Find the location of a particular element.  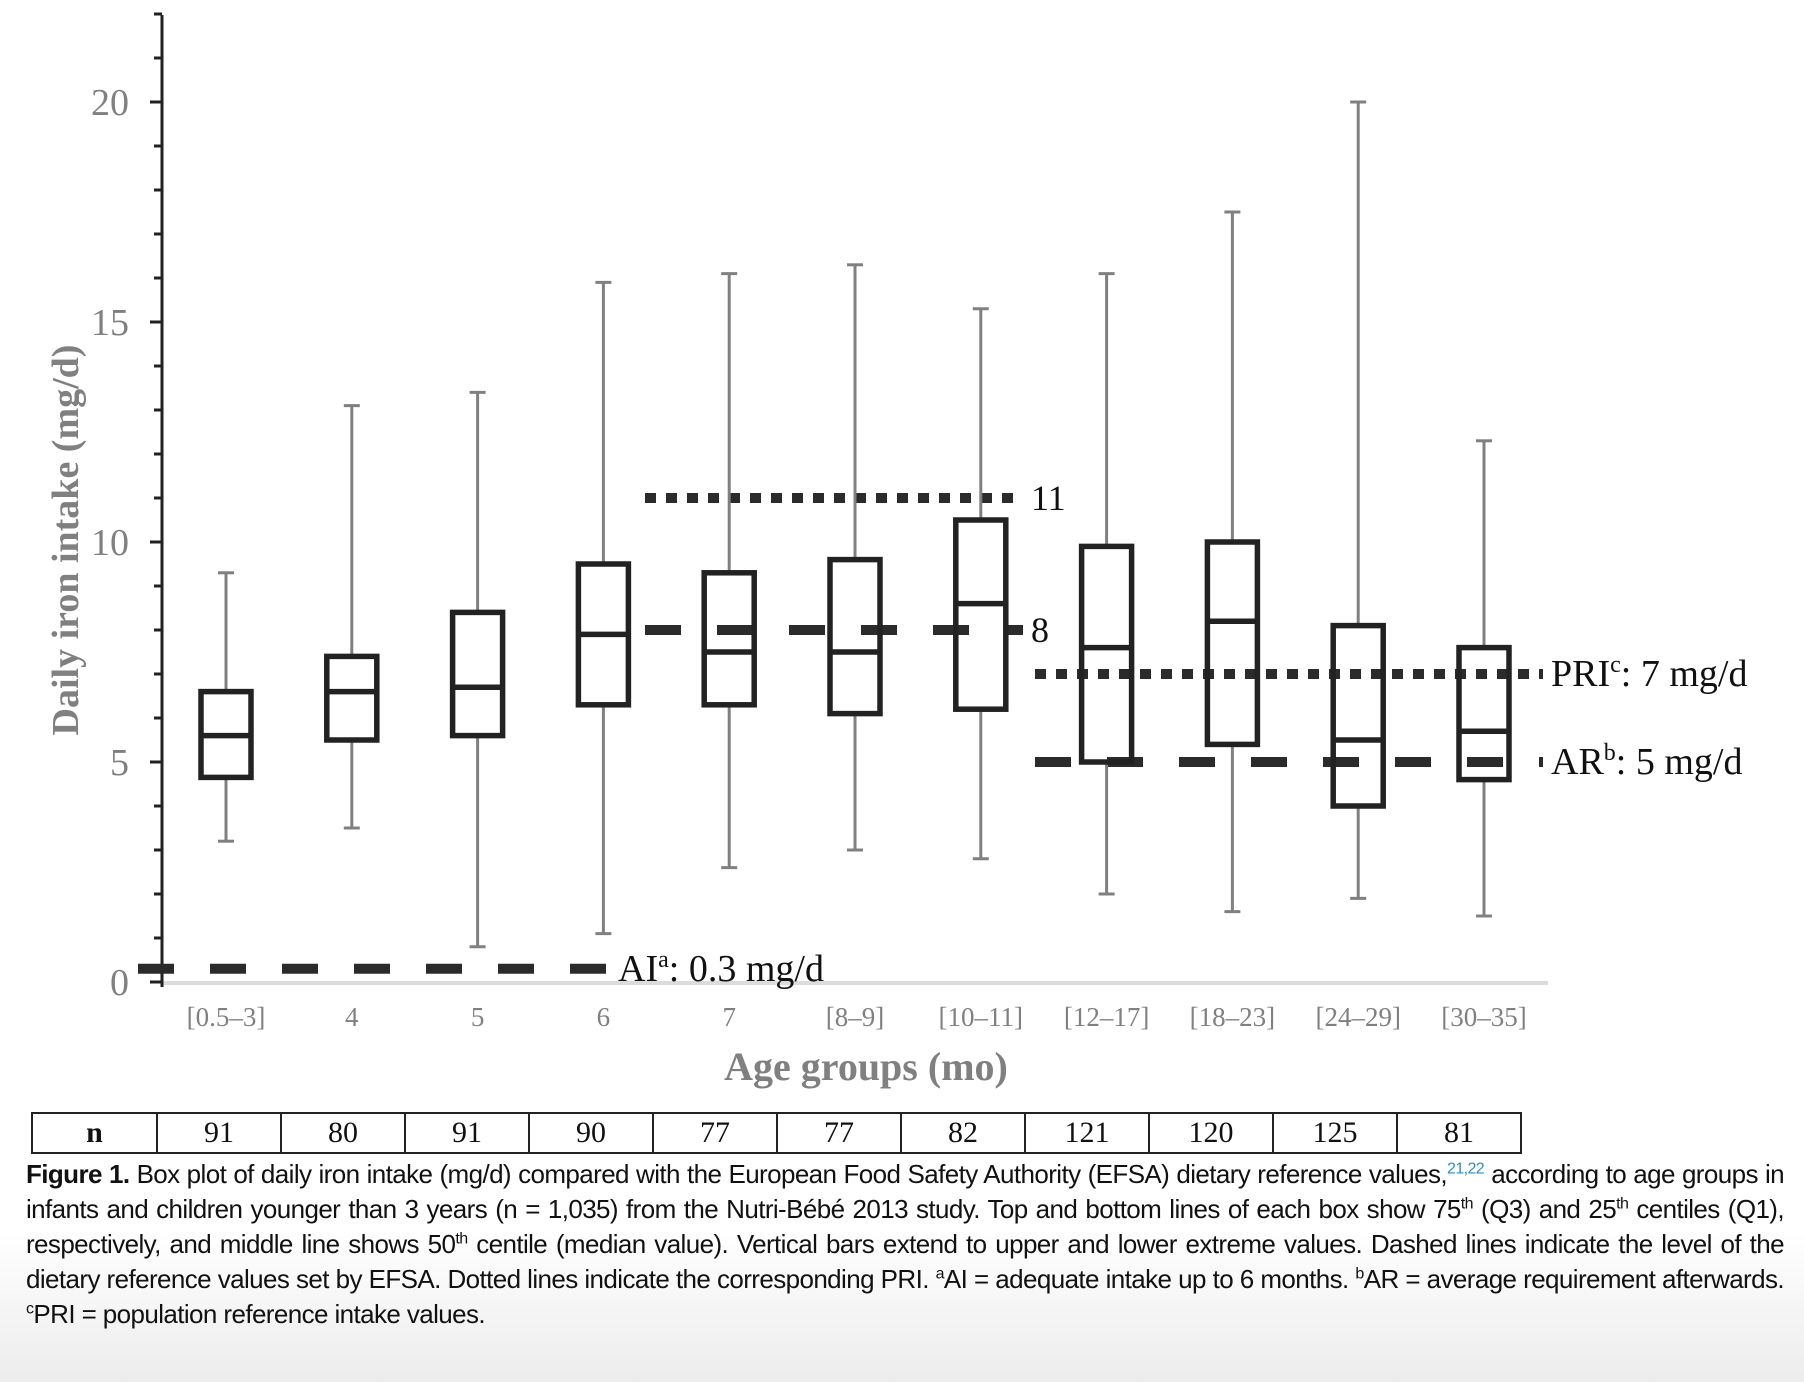

y-tick-label: 15 is located at coordinates (110, 323).